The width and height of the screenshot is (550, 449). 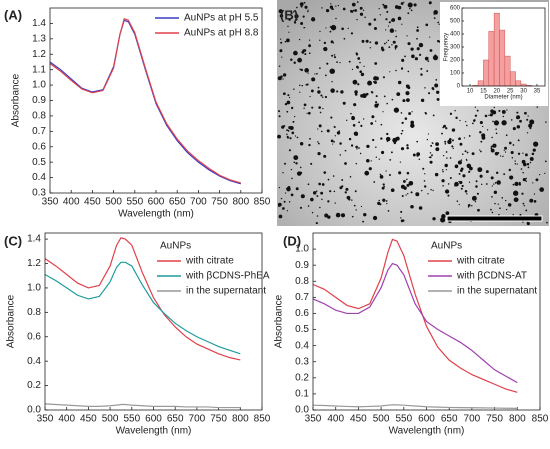 I want to click on x-tick-label: 550, so click(x=134, y=202).